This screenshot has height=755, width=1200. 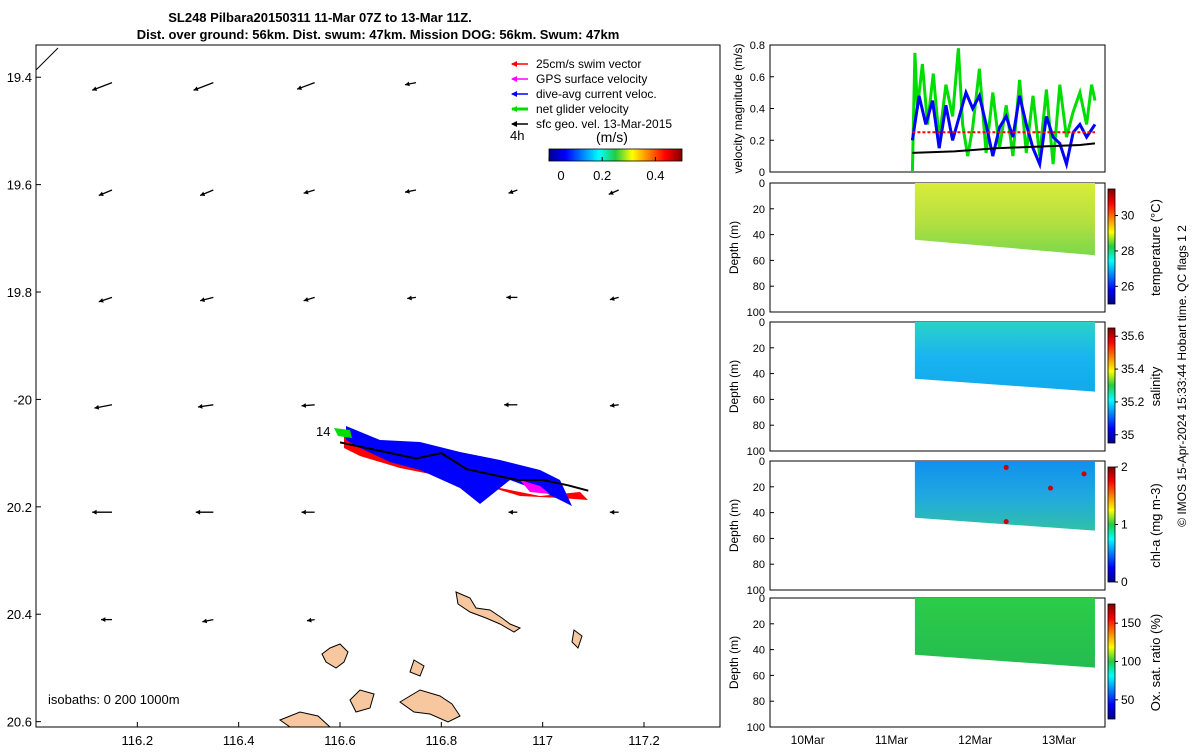 What do you see at coordinates (756, 591) in the screenshot?
I see `chl-a-y-tick-label: 100` at bounding box center [756, 591].